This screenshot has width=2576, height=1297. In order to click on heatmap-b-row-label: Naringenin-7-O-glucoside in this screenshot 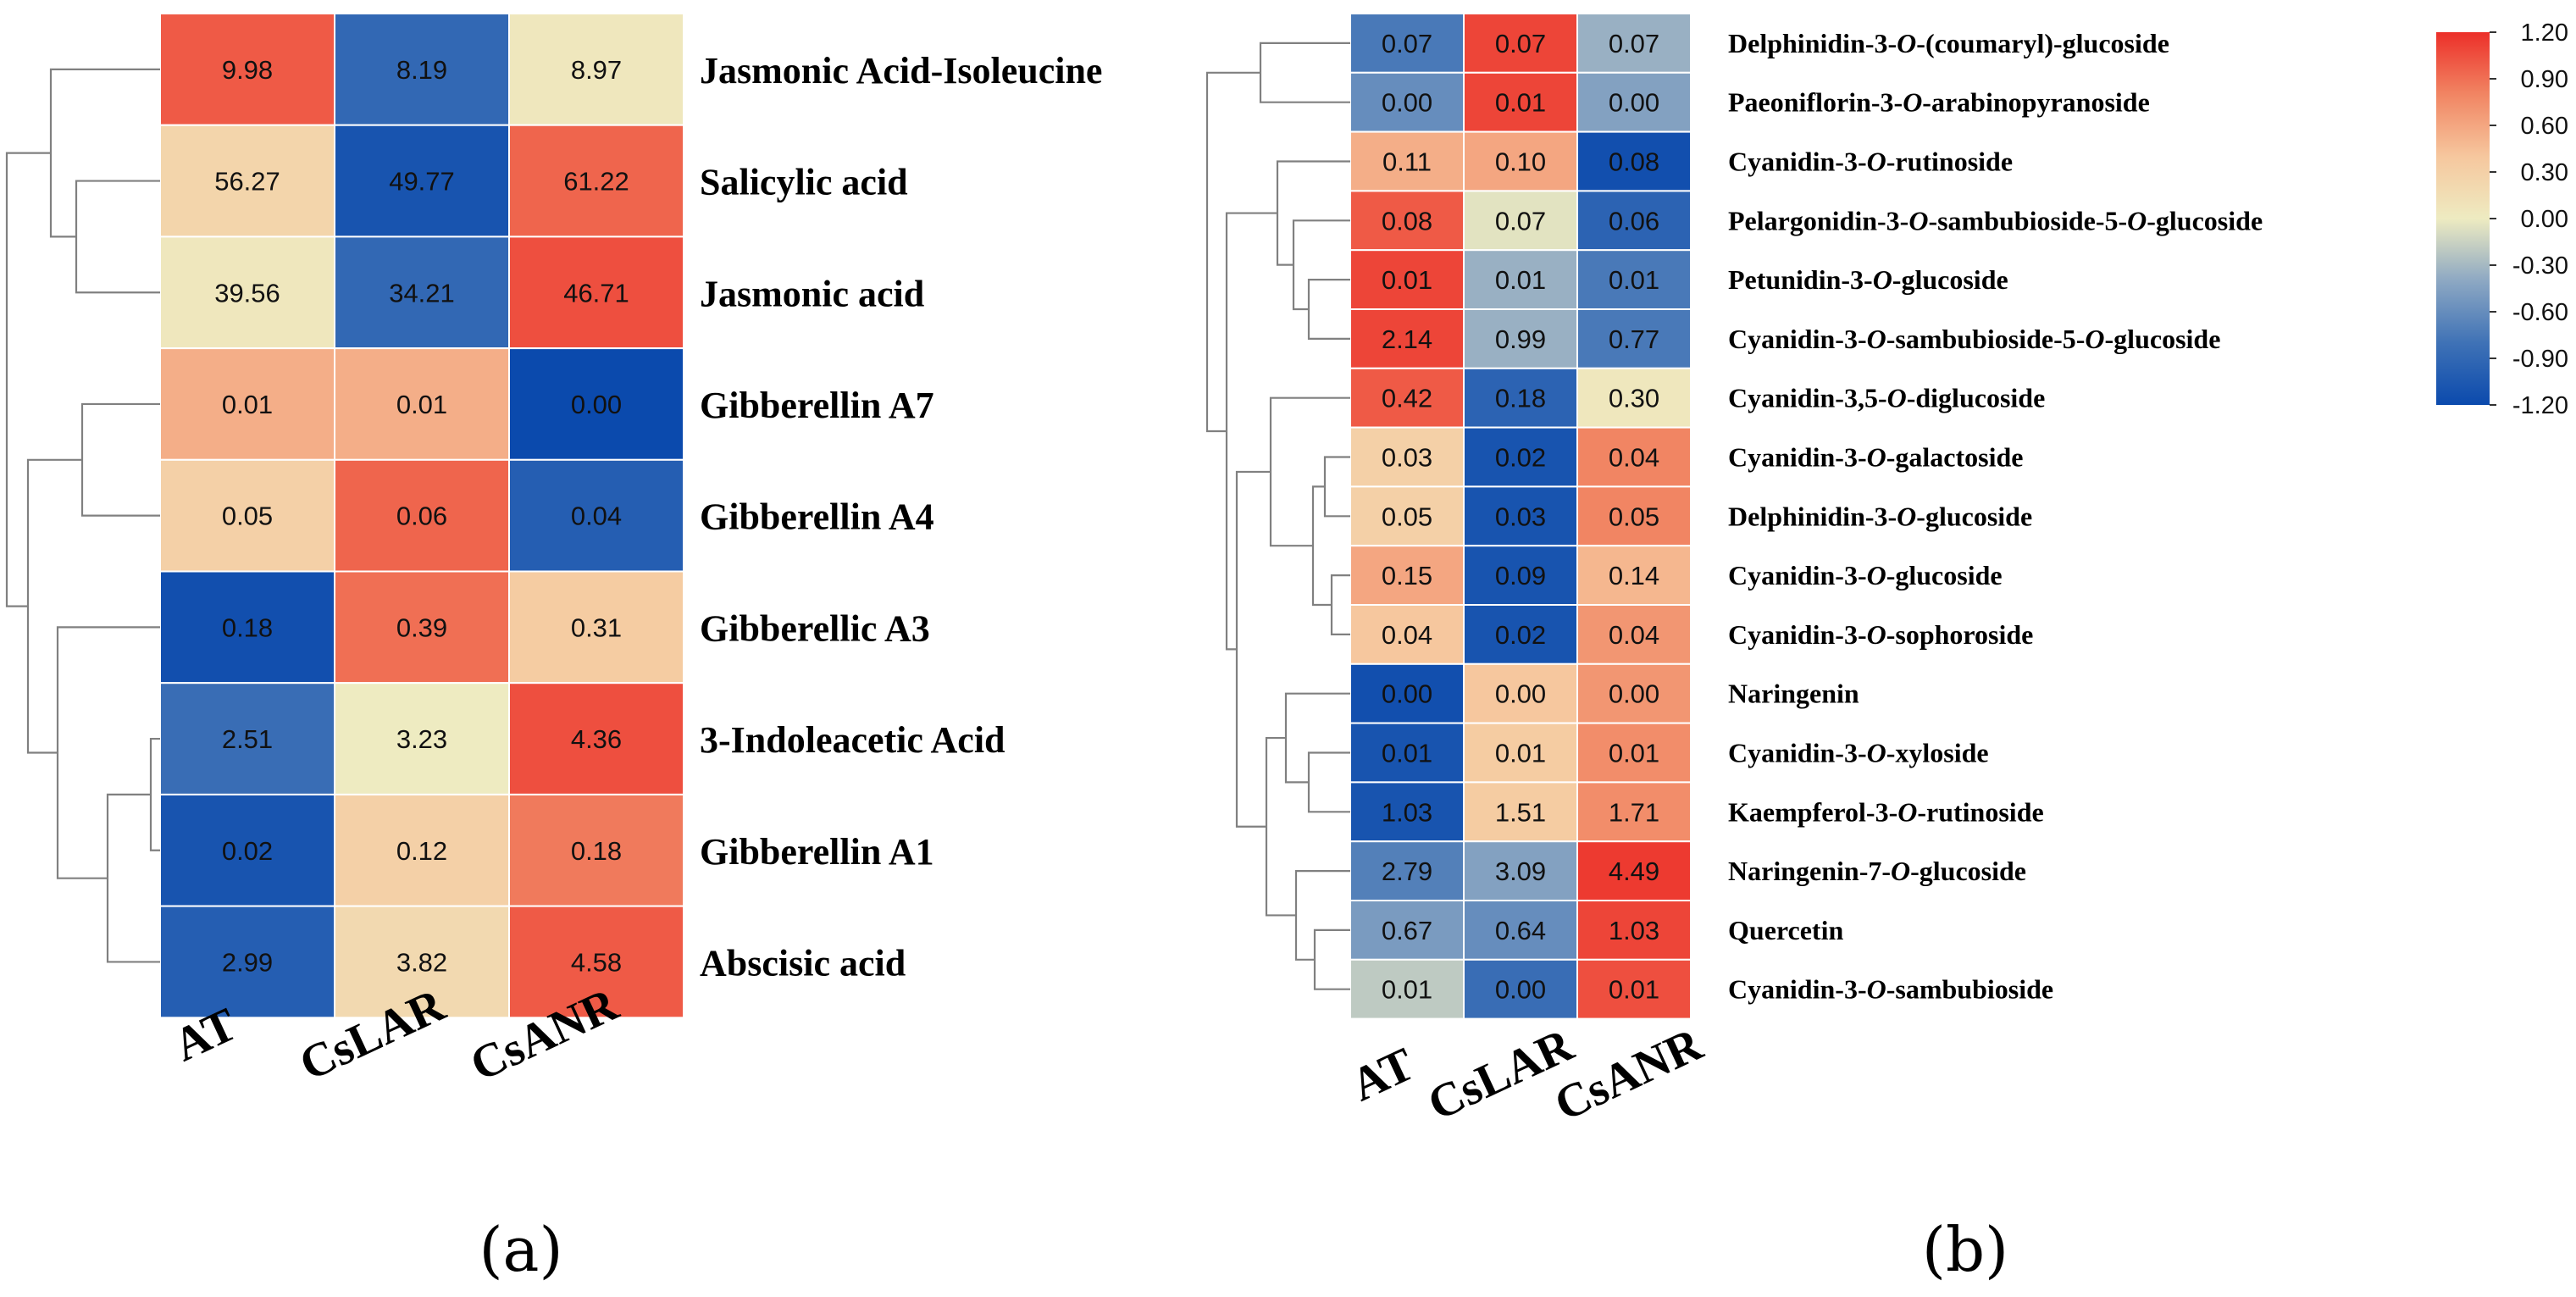, I will do `click(1877, 871)`.